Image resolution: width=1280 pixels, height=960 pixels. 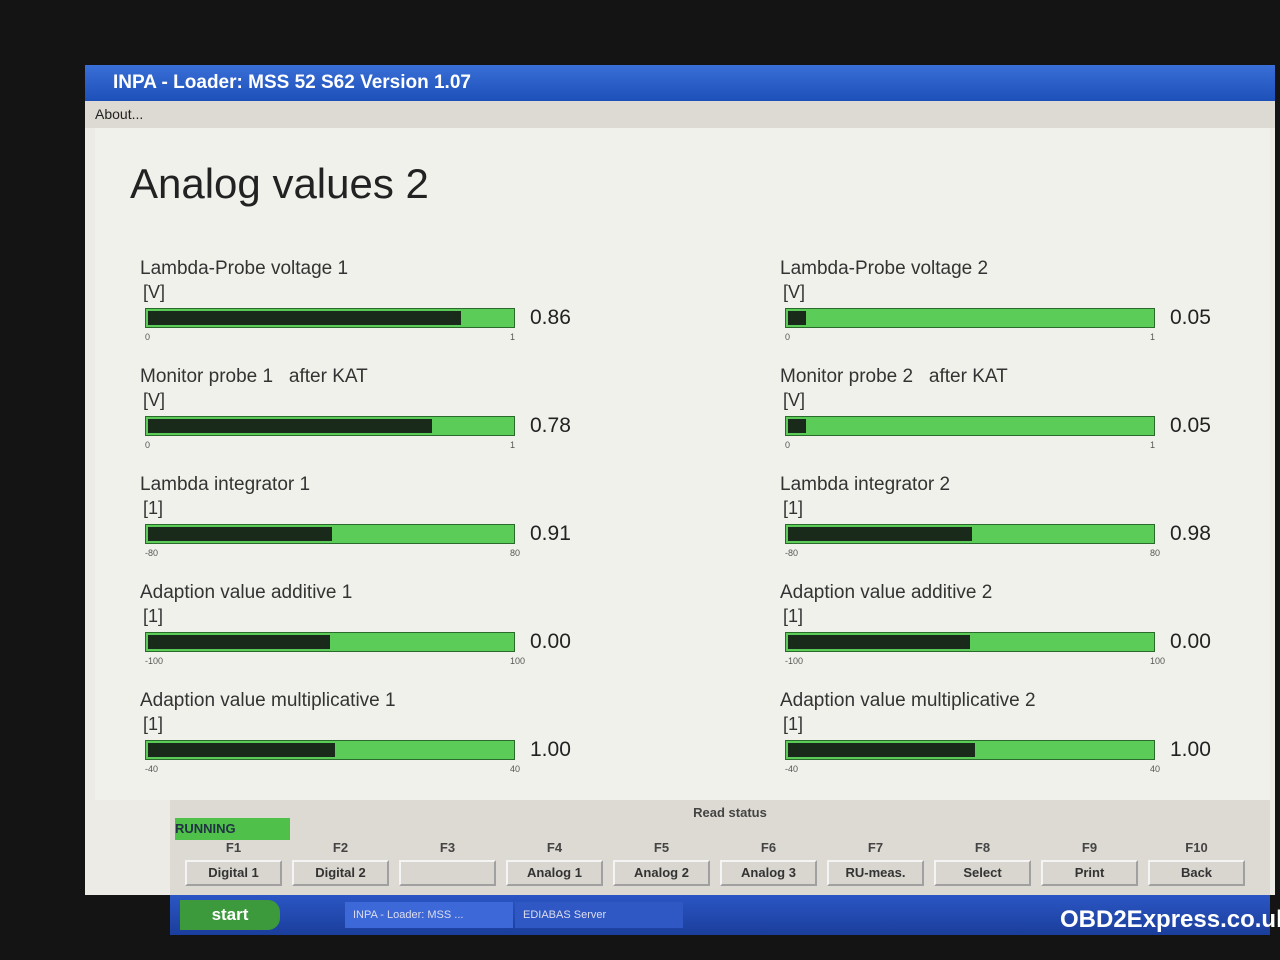 What do you see at coordinates (1190, 533) in the screenshot?
I see `gauge-value: 0.98` at bounding box center [1190, 533].